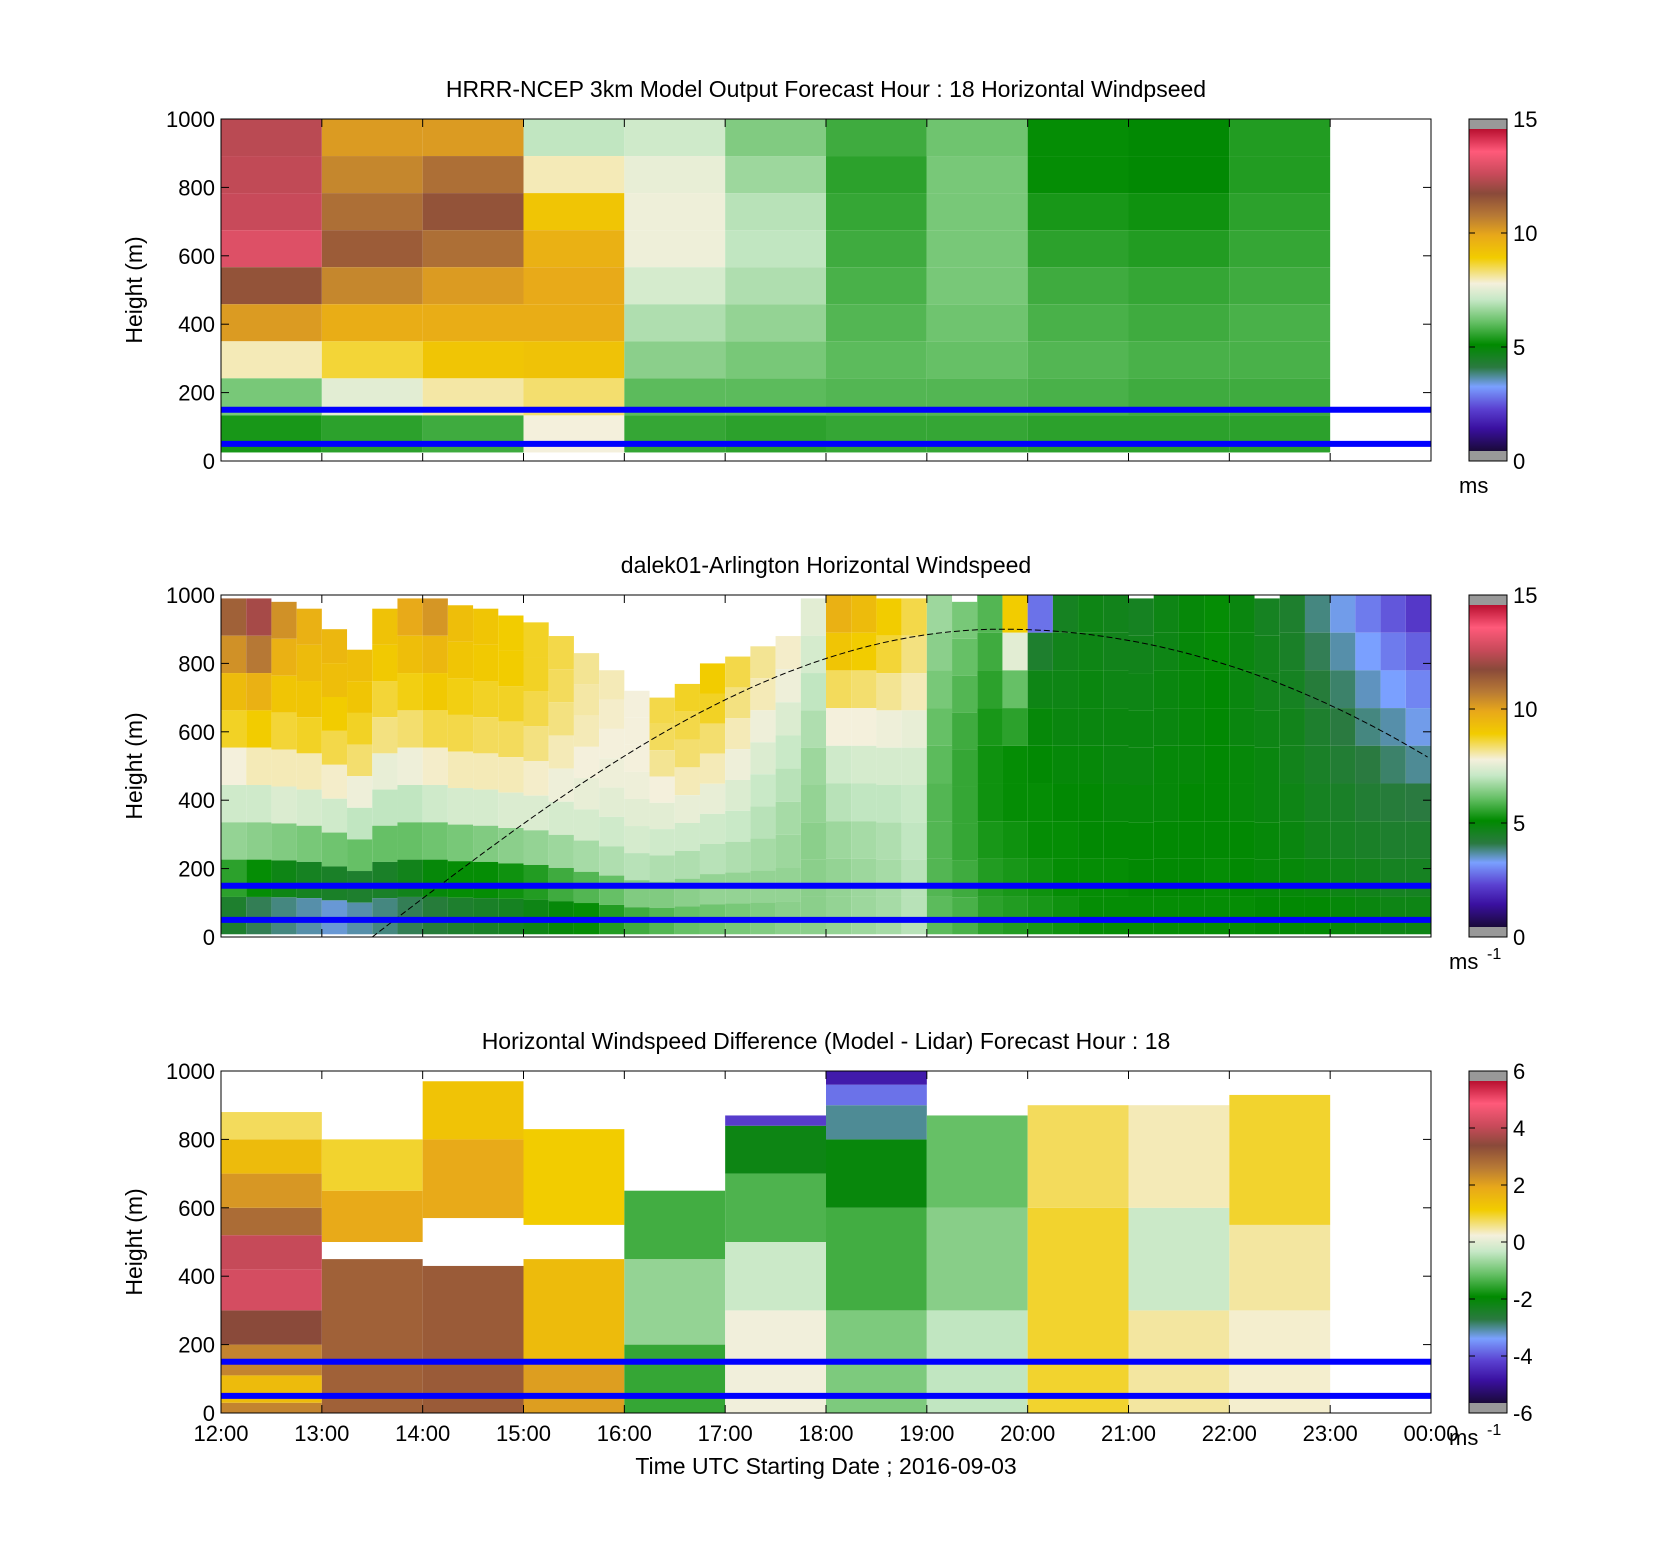 The image size is (1680, 1561). Describe the element at coordinates (826, 565) in the screenshot. I see `panel-lidar-title: dalek01-Arlington Horizontal Windspeed` at that location.